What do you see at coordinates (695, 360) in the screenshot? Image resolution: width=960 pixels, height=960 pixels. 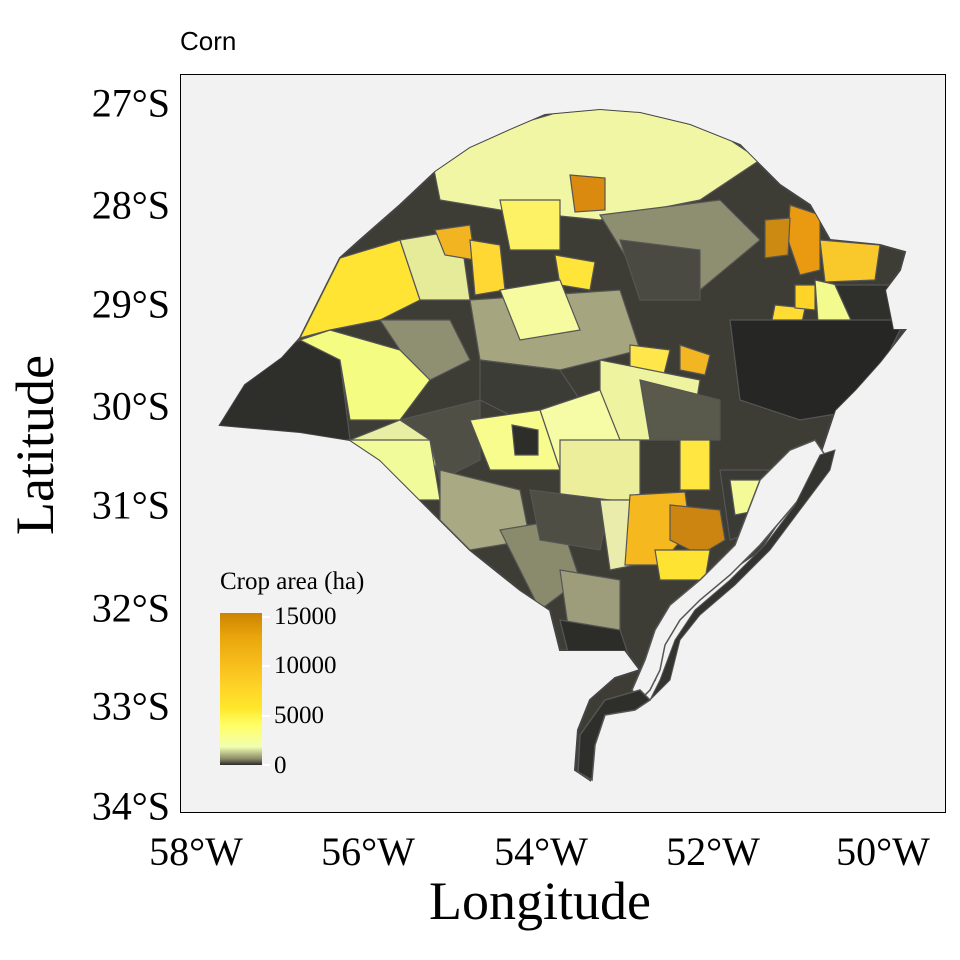 I see `region-central-orange` at bounding box center [695, 360].